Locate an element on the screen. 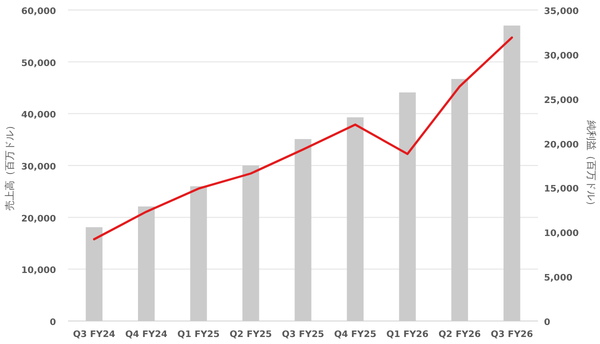 This screenshot has height=344, width=600. x-tick-label: Q1 FY25 is located at coordinates (198, 335).